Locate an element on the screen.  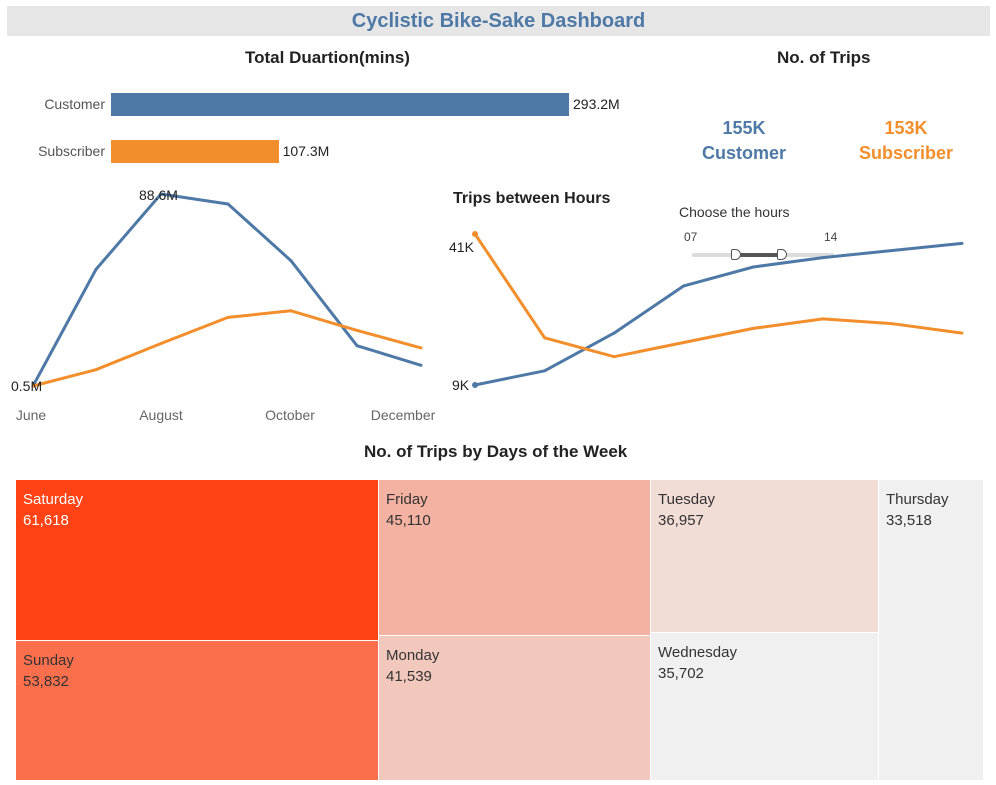
month-tick-december: December is located at coordinates (403, 415).